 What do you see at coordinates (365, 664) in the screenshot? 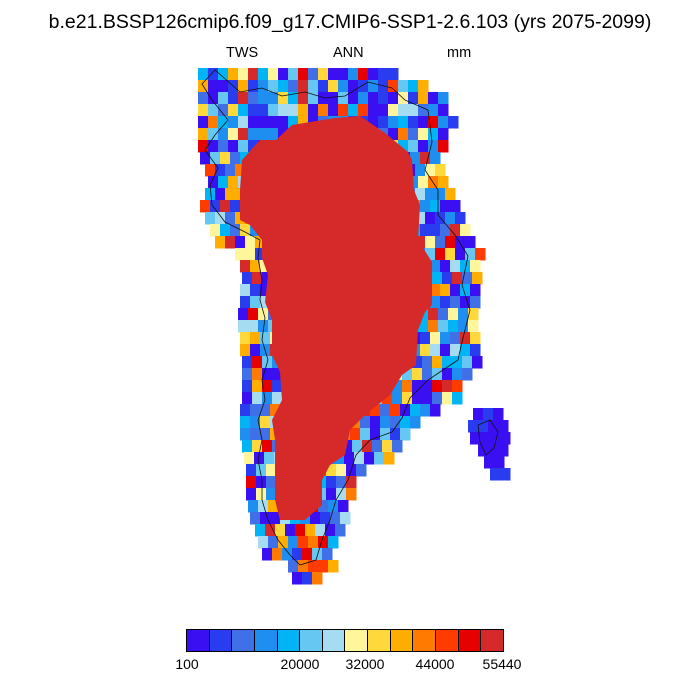
I see `colorbar-label-32000: 32000` at bounding box center [365, 664].